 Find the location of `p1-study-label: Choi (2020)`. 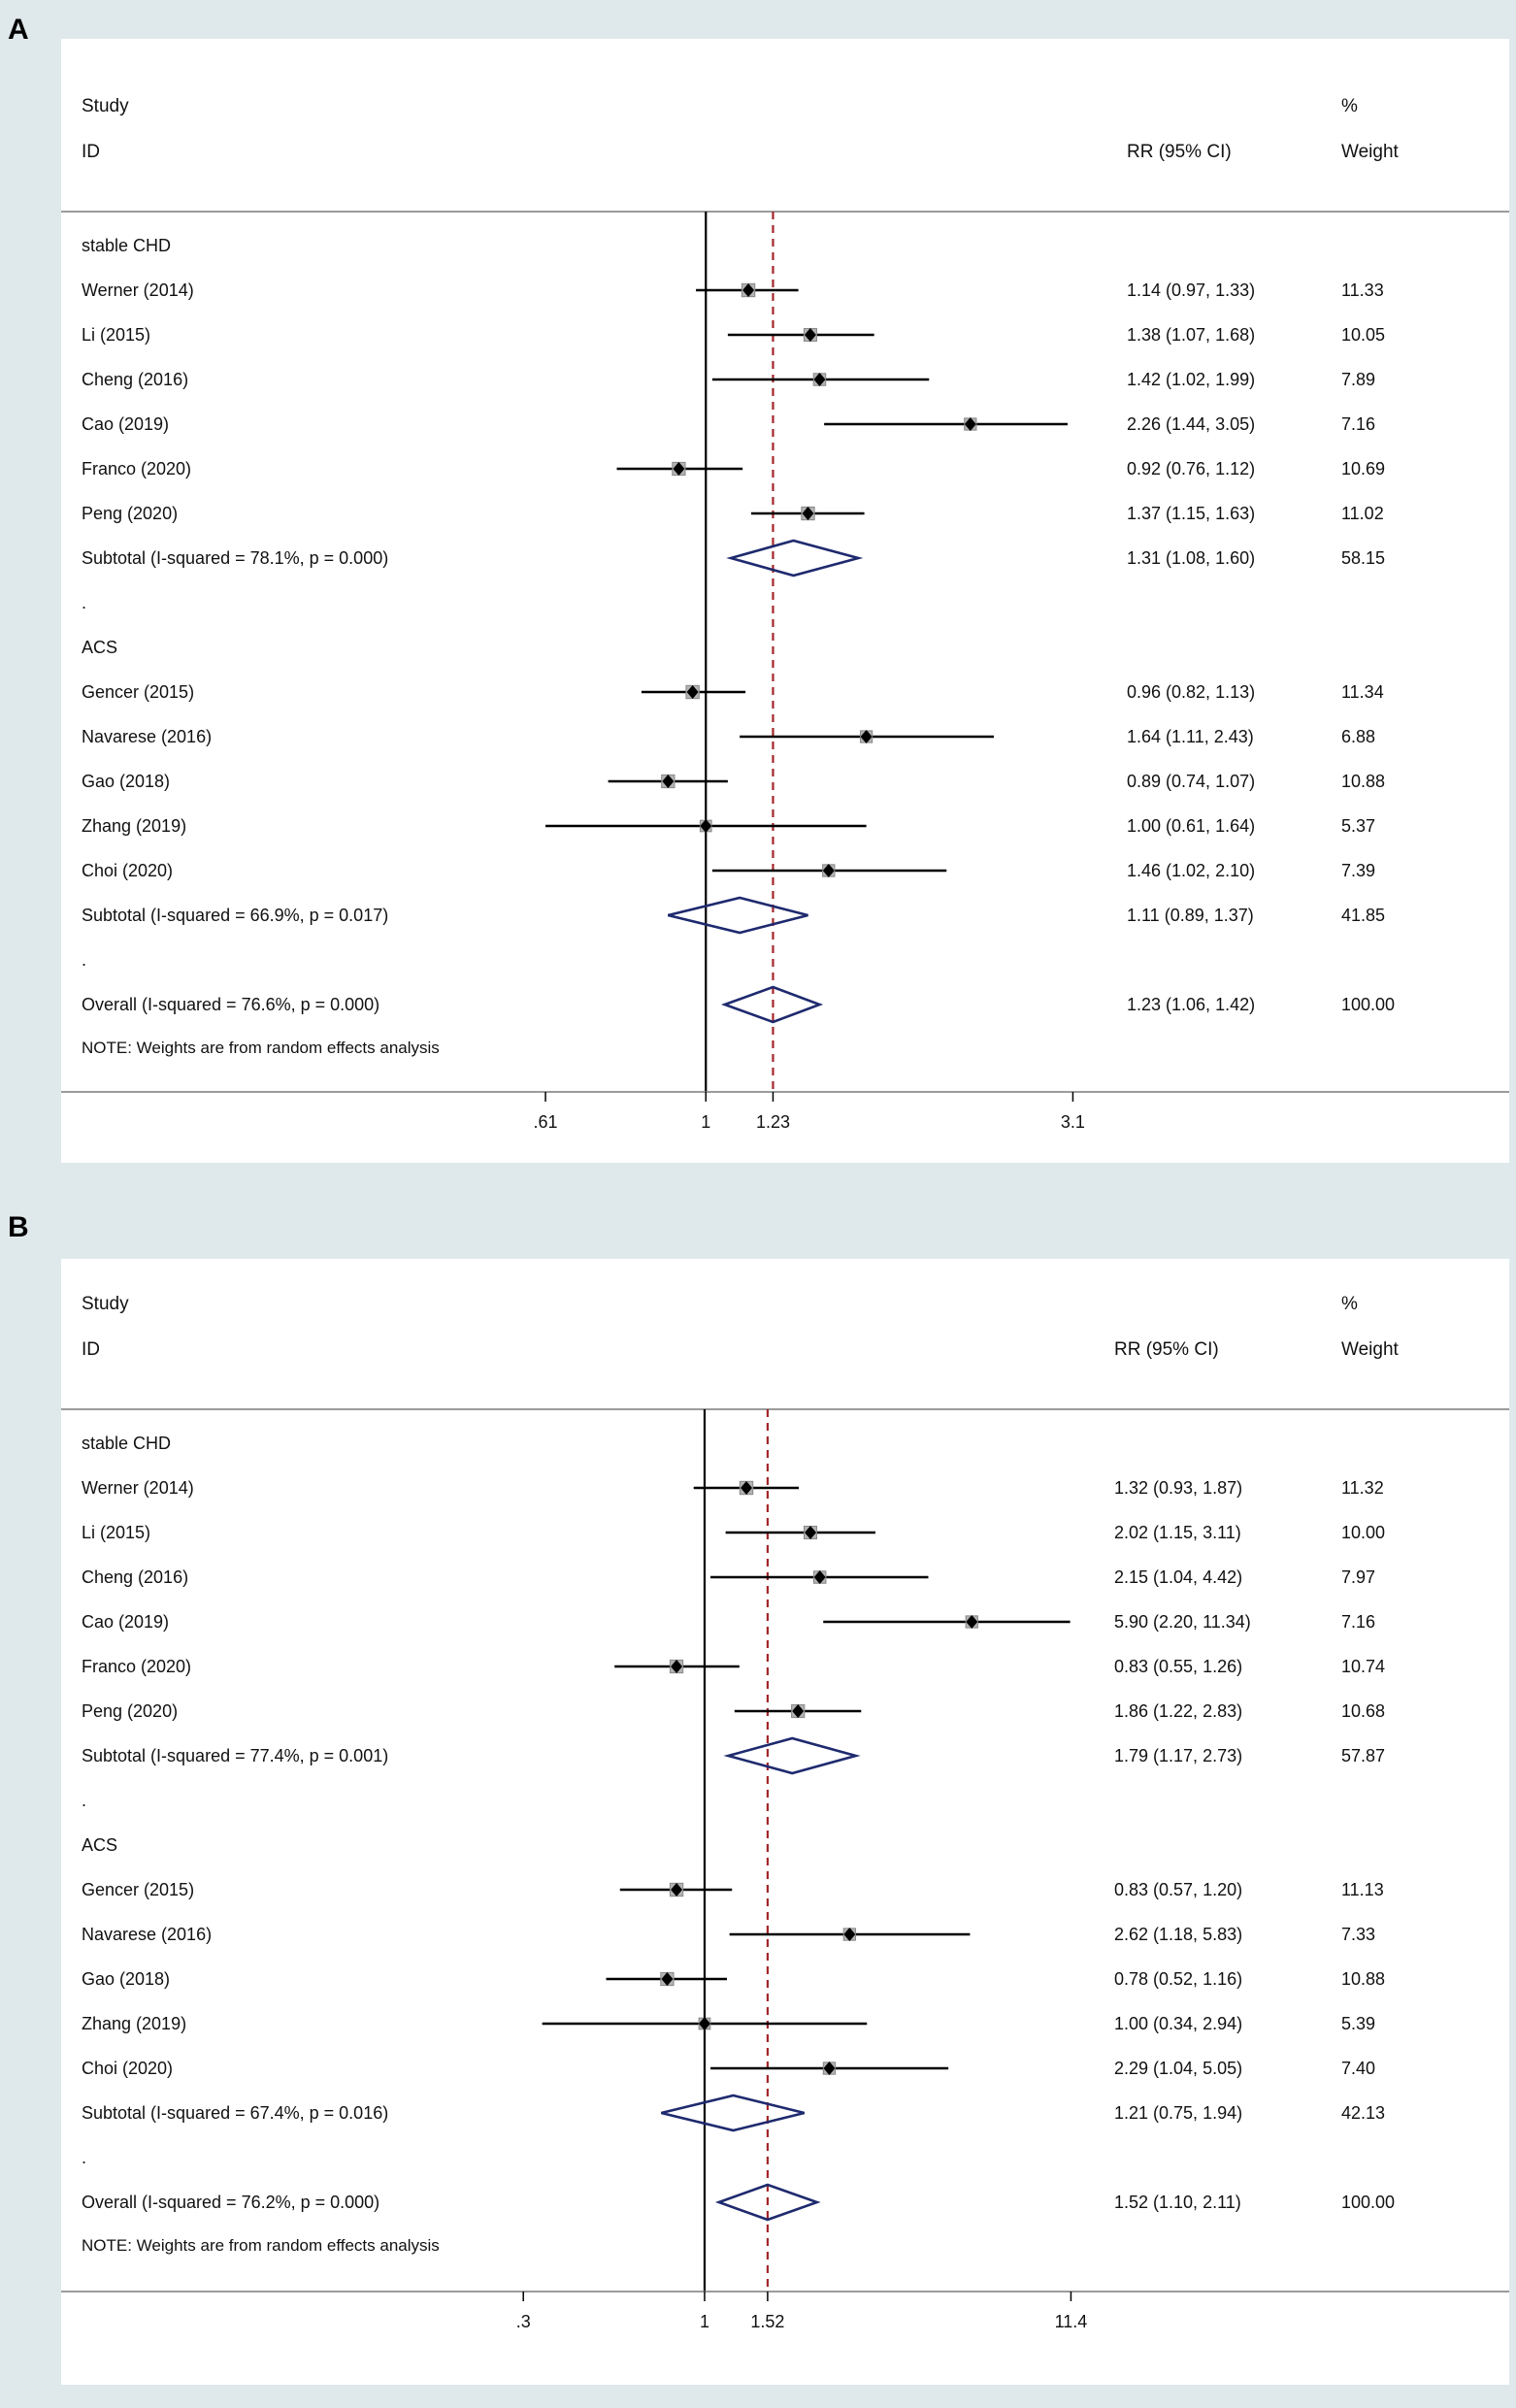

p1-study-label: Choi (2020) is located at coordinates (127, 2068).